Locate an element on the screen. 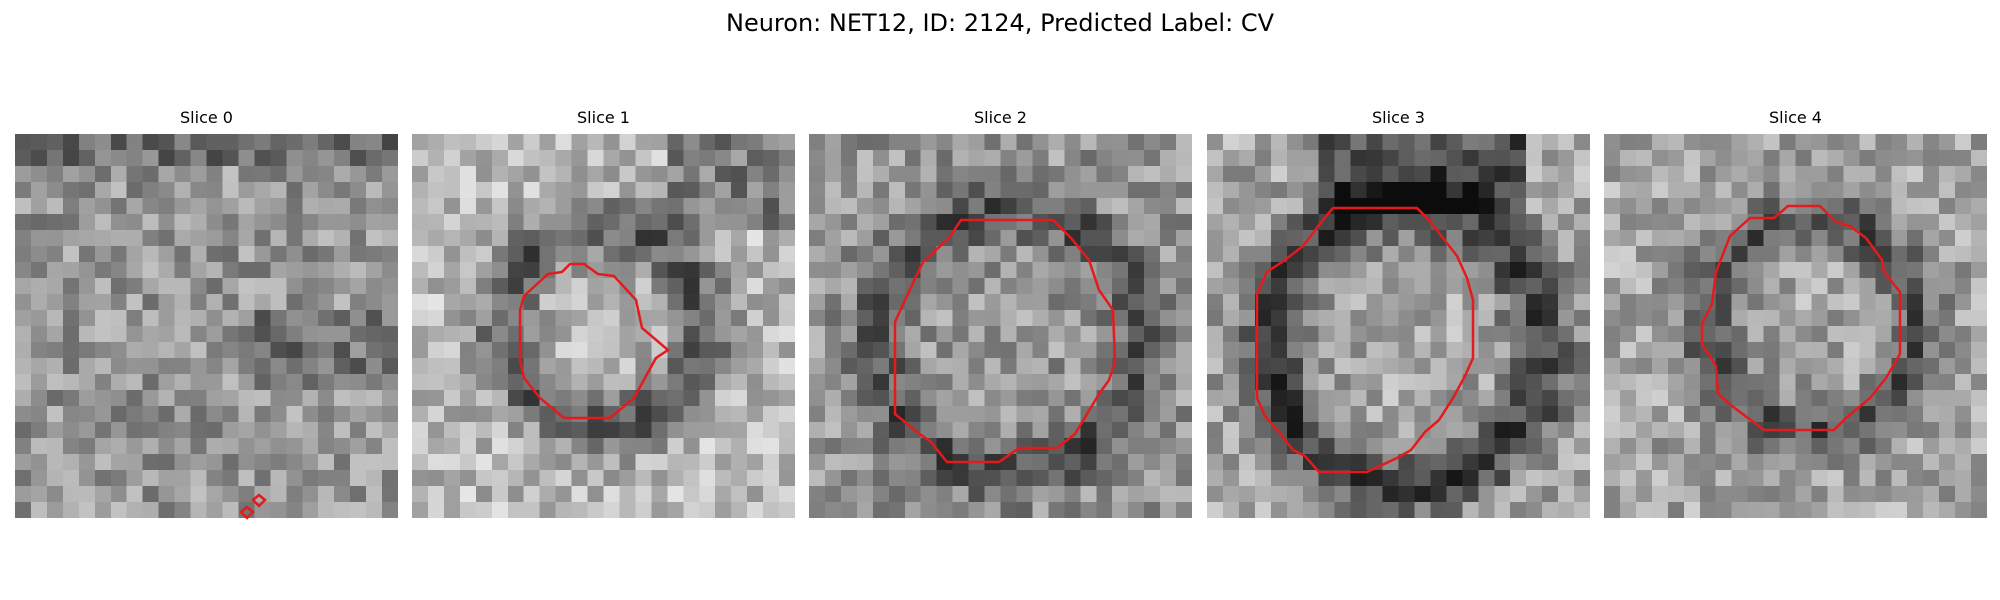 This screenshot has height=600, width=2000. slice-panel-3: Slice 3 is located at coordinates (1398, 313).